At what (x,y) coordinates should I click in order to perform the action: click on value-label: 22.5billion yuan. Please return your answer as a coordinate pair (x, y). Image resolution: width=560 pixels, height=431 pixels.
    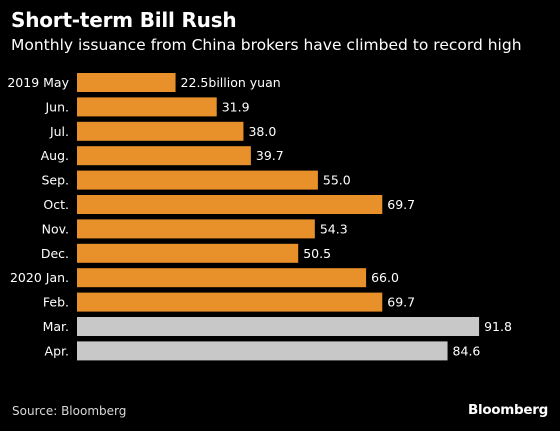
    Looking at the image, I should click on (231, 82).